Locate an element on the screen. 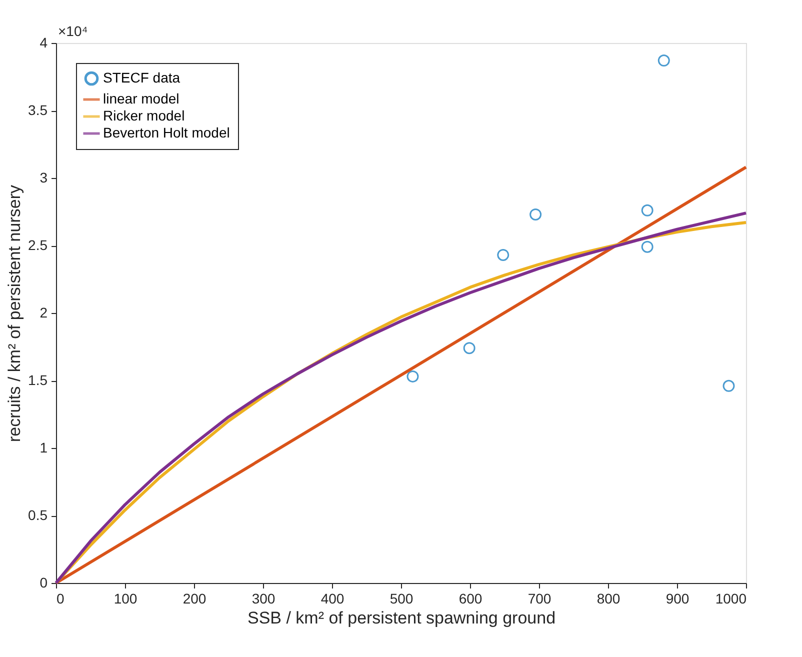 The height and width of the screenshot is (657, 802). legend-label: Beverton Holt model is located at coordinates (166, 132).